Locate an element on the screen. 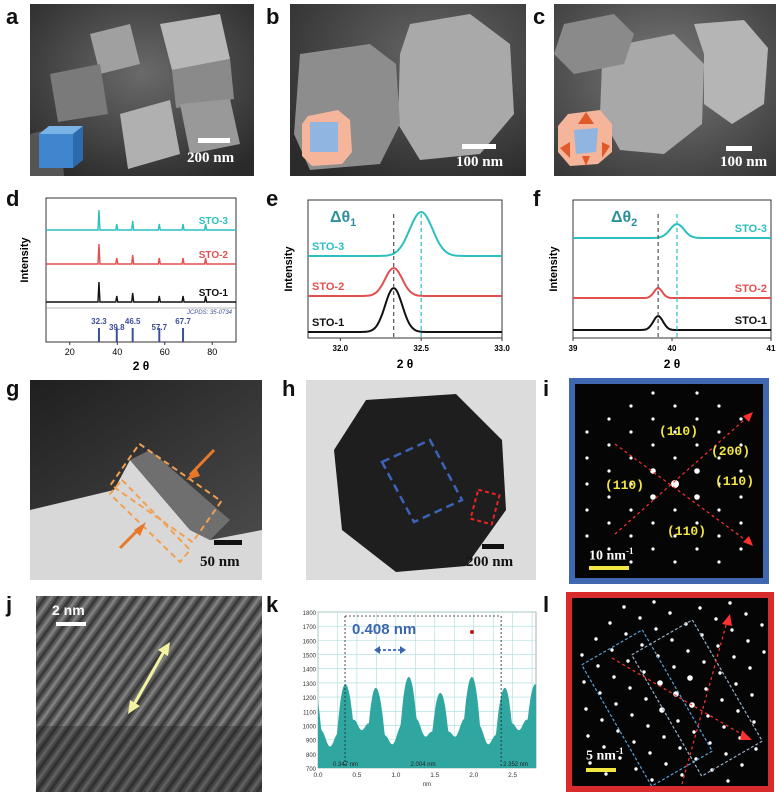 The width and height of the screenshot is (779, 795). scale-bar-l is located at coordinates (601, 770).